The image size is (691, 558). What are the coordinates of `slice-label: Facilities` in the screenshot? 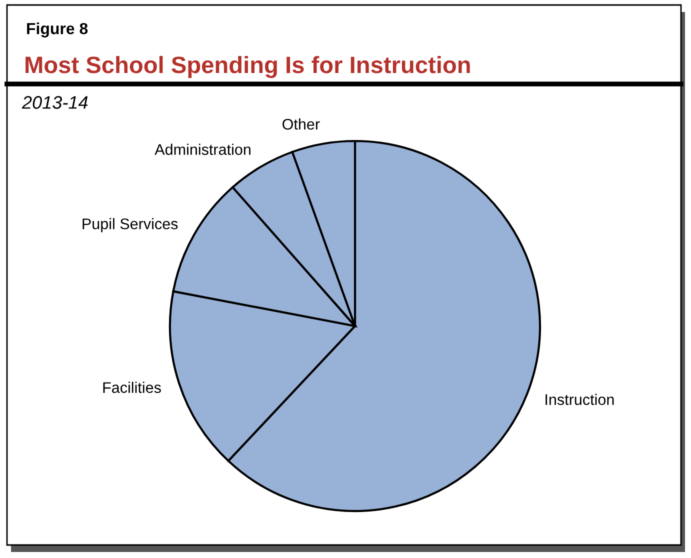 It's located at (132, 387).